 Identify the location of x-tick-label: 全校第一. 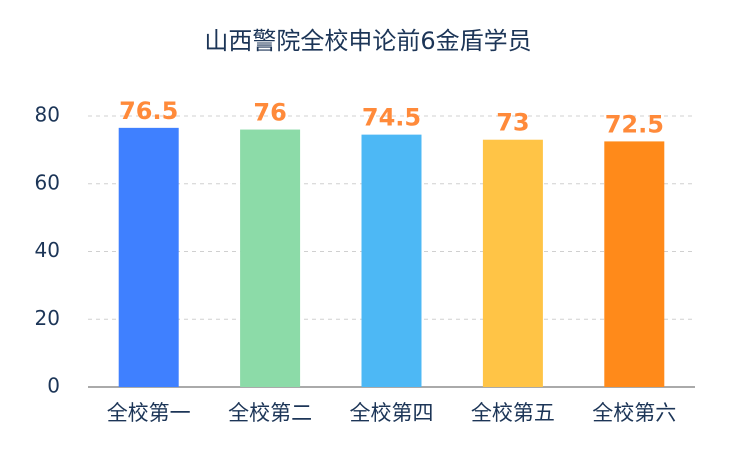
(149, 413).